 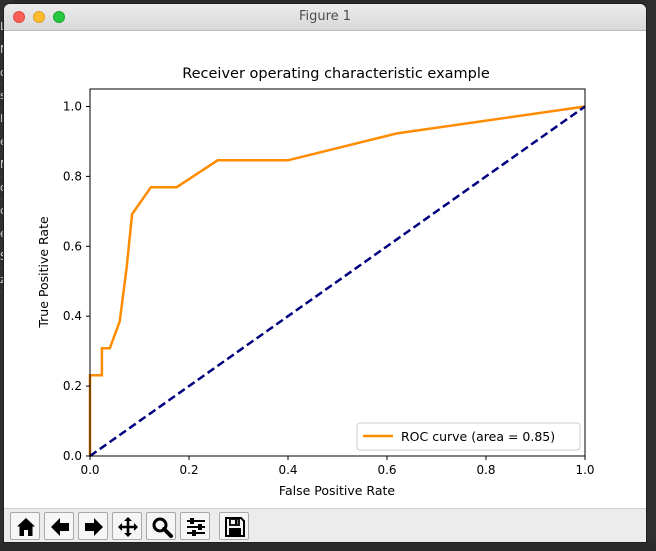 I want to click on home-button, so click(x=25, y=526).